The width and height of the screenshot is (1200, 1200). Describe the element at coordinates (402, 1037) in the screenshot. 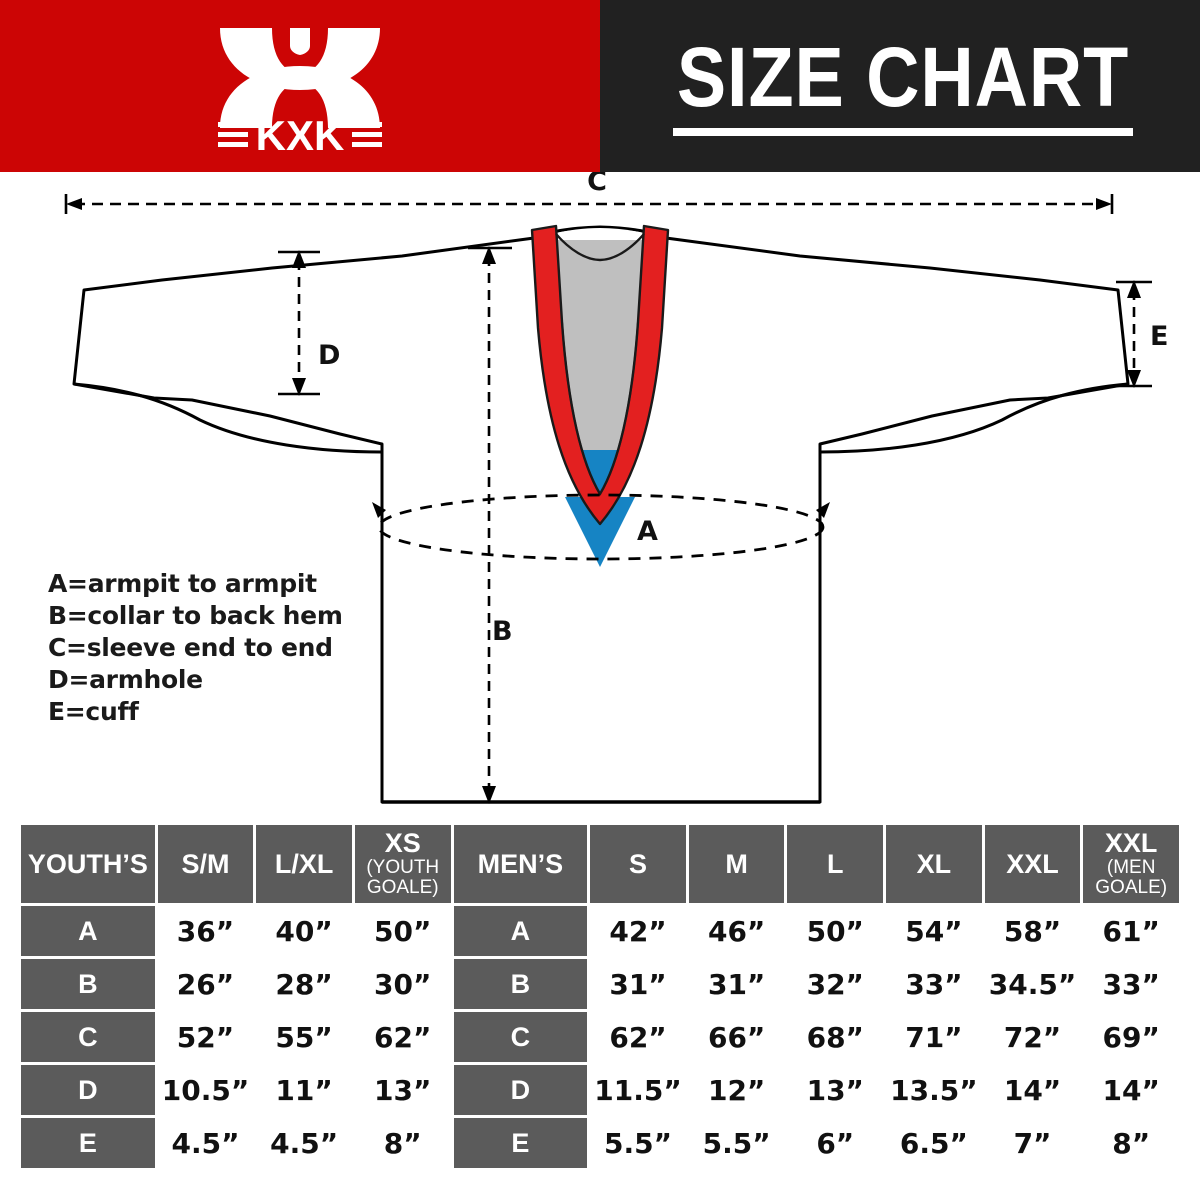

I see `cell-youth-xs: 62”` at that location.